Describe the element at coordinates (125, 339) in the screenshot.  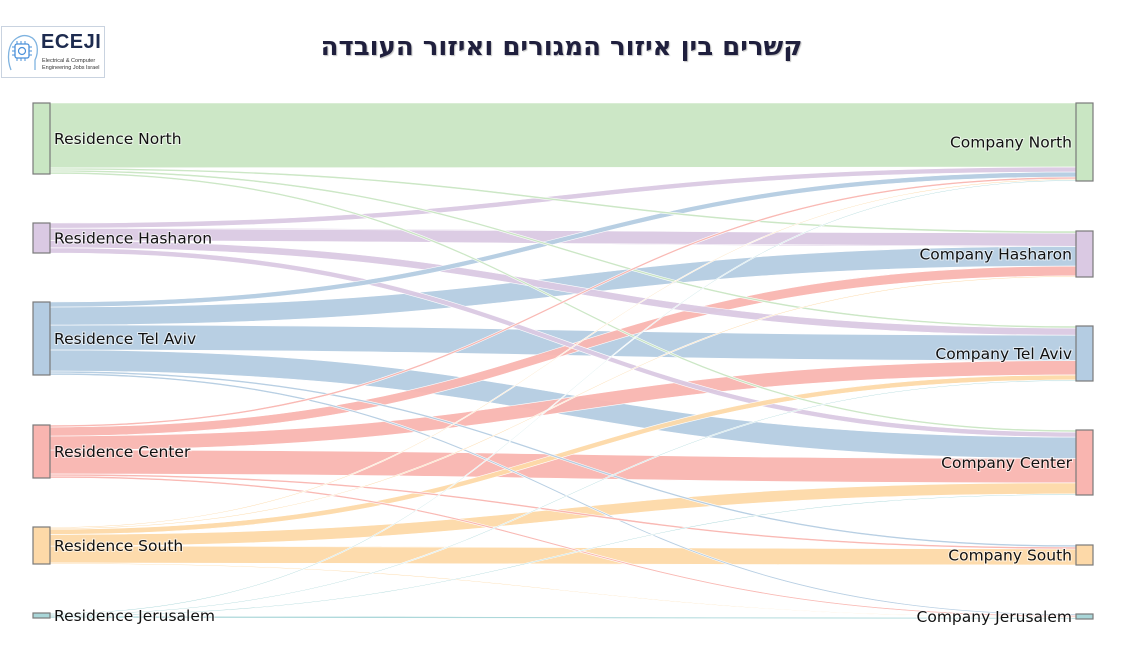
I see `source-label-rt: Residence Tel Aviv` at that location.